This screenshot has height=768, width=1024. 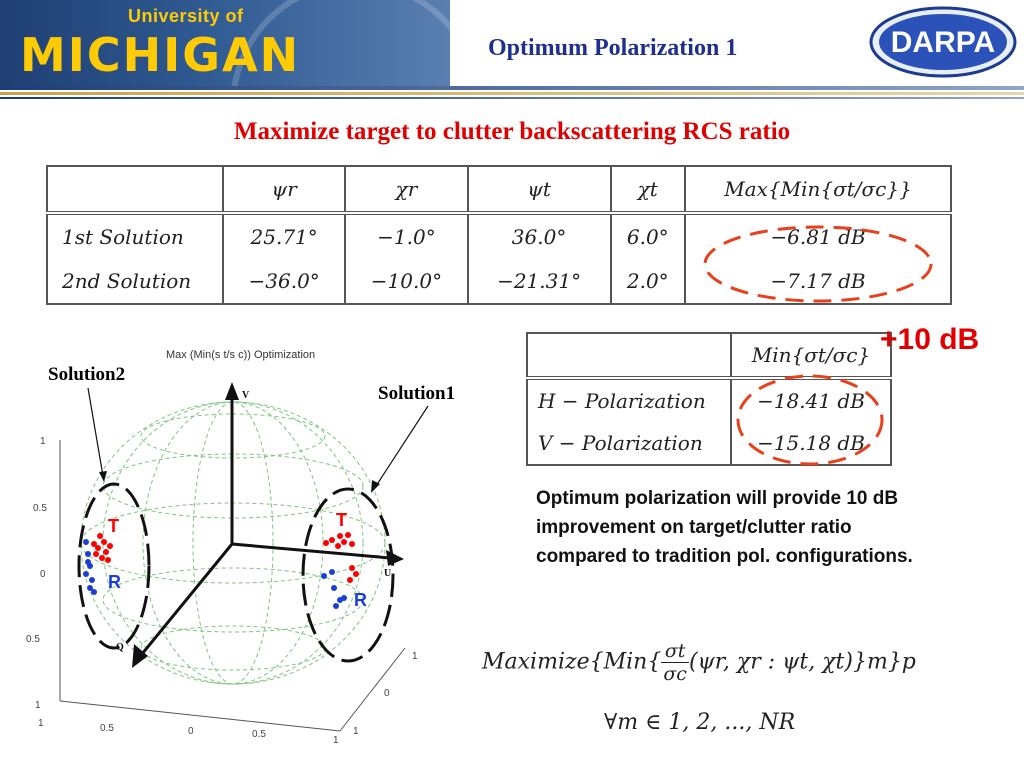 I want to click on darpa-logo-text: DARPA, so click(x=943, y=42).